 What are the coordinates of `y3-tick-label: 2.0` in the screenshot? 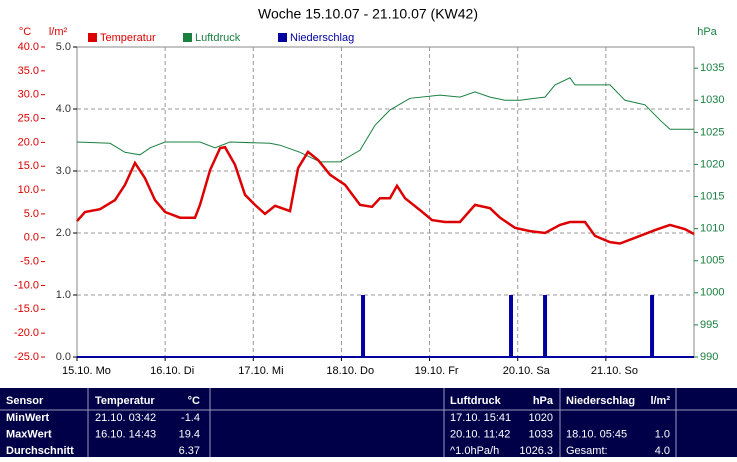 It's located at (63, 233).